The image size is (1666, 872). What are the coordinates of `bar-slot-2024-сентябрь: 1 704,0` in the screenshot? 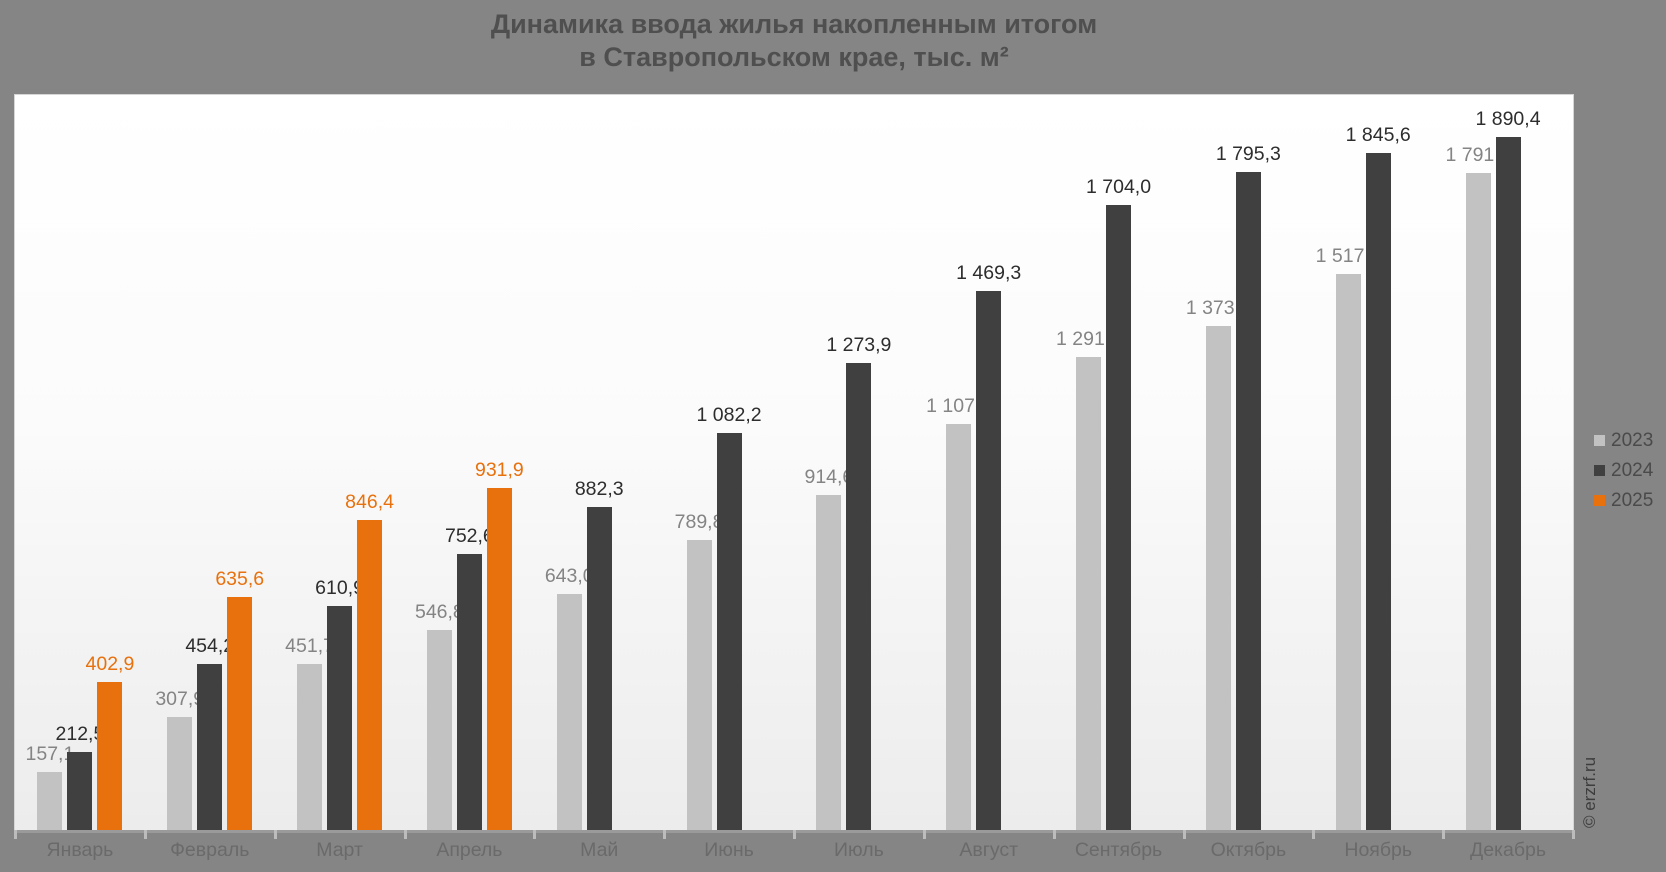 It's located at (1118, 462).